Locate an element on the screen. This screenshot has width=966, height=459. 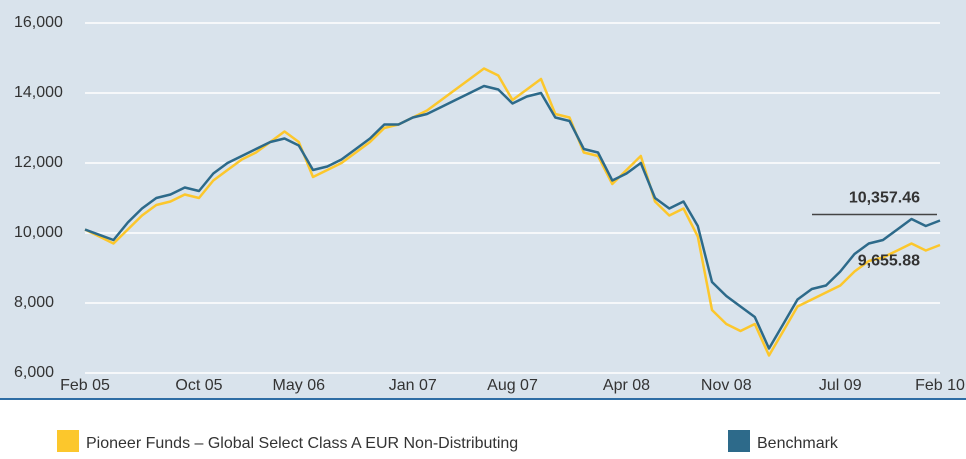
x-tick-label: Feb 10 is located at coordinates (940, 385).